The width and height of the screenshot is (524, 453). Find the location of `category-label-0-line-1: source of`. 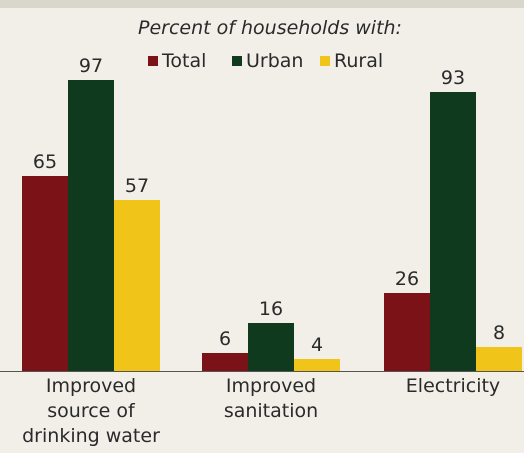

category-label-0-line-1: source of is located at coordinates (91, 411).